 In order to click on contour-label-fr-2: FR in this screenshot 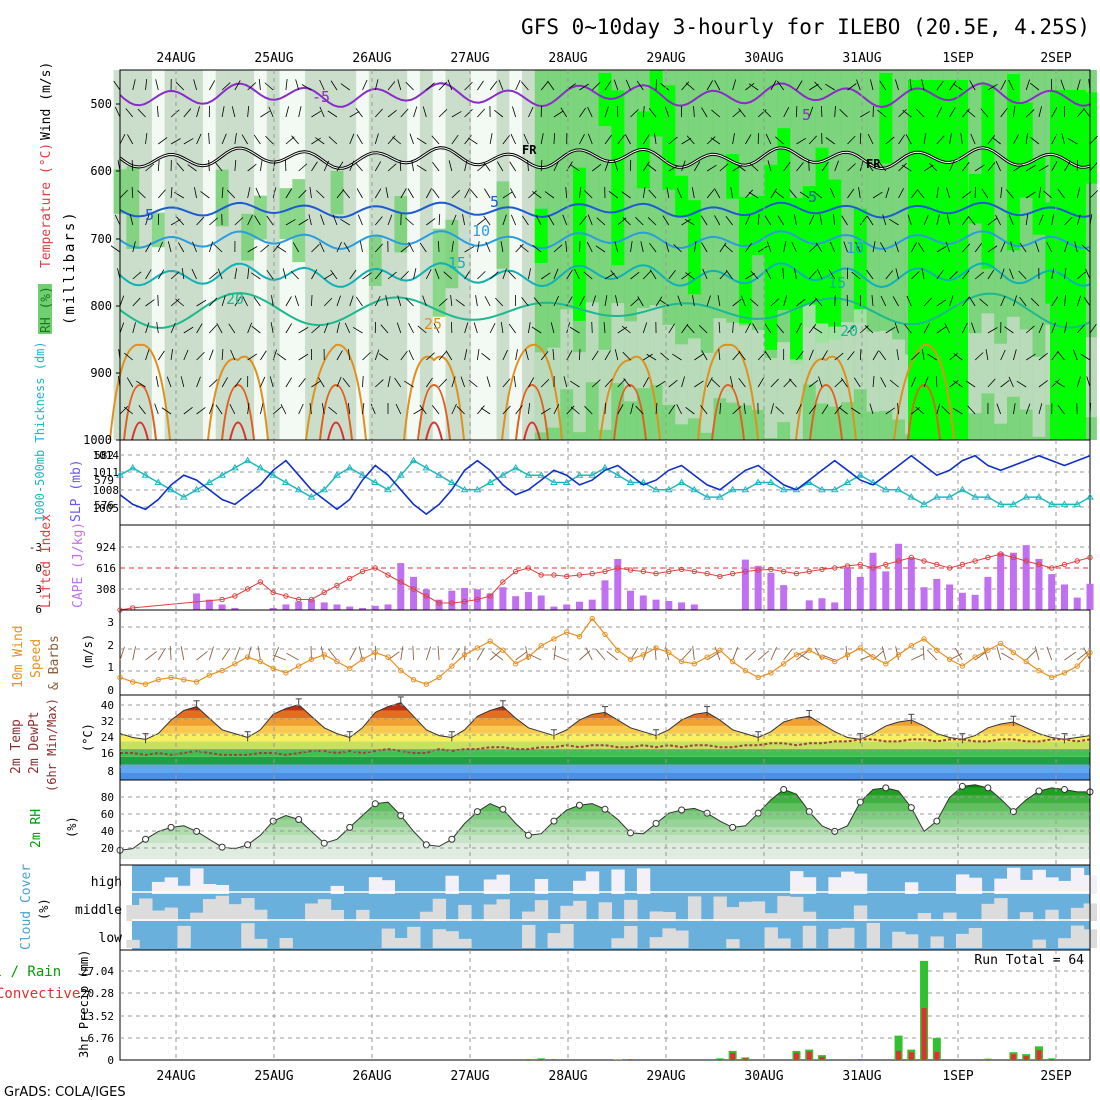, I will do `click(873, 164)`.